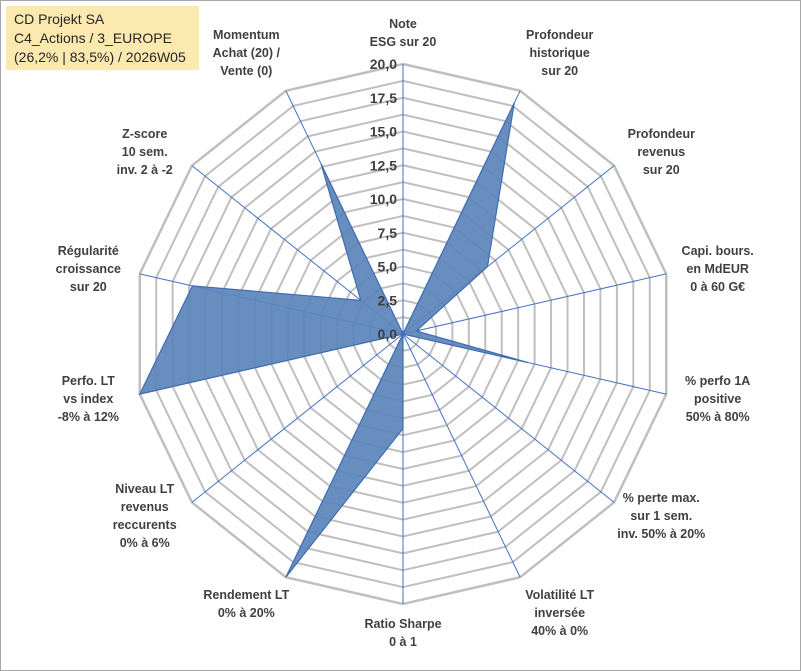 The image size is (801, 671). What do you see at coordinates (383, 165) in the screenshot?
I see `r-tick-label: 12,5` at bounding box center [383, 165].